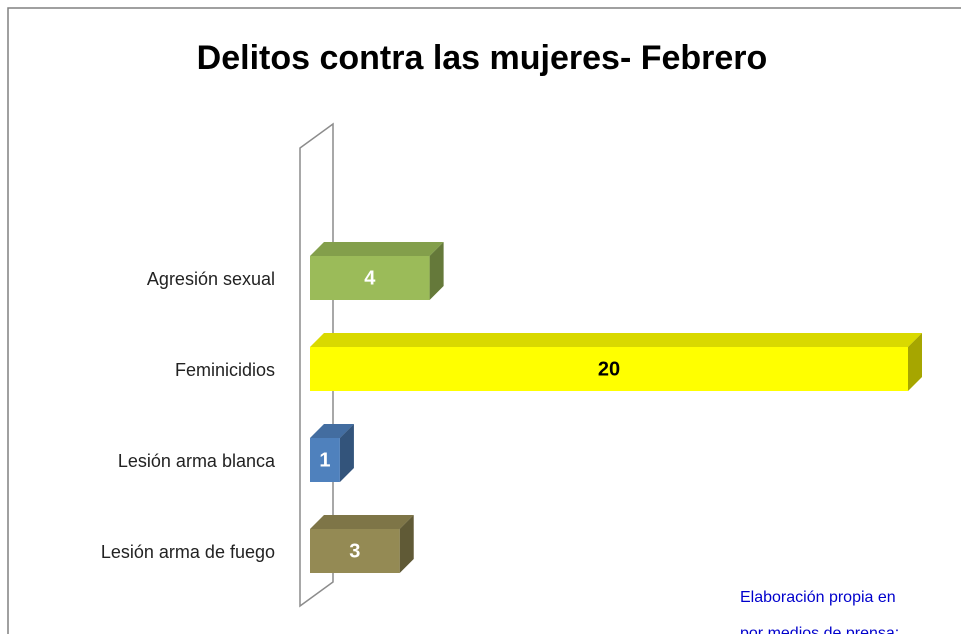 Image resolution: width=961 pixels, height=634 pixels. What do you see at coordinates (188, 552) in the screenshot?
I see `category-label: Lesión arma de fuego` at bounding box center [188, 552].